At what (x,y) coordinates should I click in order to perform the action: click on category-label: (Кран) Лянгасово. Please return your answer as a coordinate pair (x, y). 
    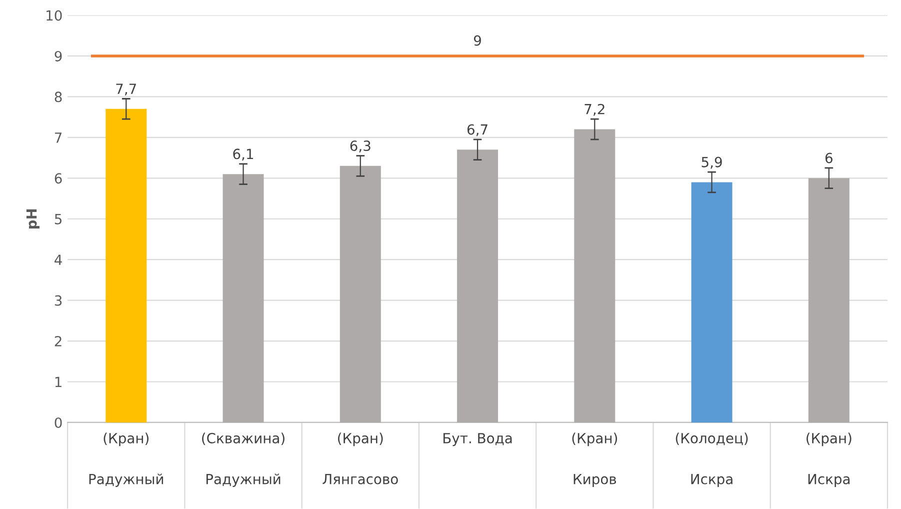
    Looking at the image, I should click on (360, 458).